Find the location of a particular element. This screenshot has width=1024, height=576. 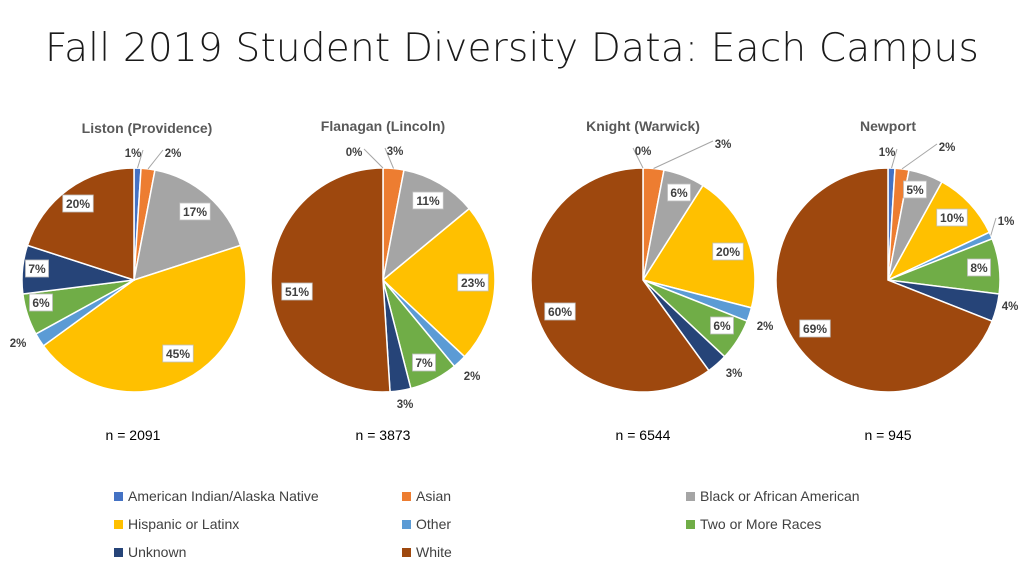

legend-item: White is located at coordinates (427, 552).